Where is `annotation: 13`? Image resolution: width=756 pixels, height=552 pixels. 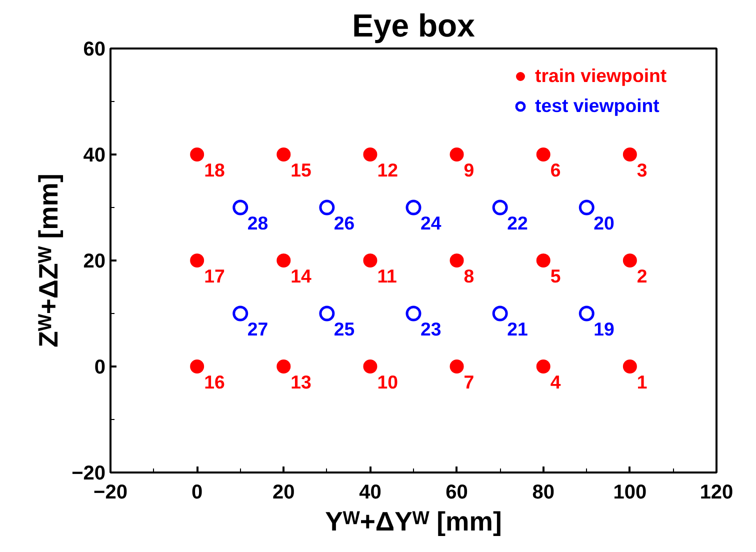 annotation: 13 is located at coordinates (301, 382).